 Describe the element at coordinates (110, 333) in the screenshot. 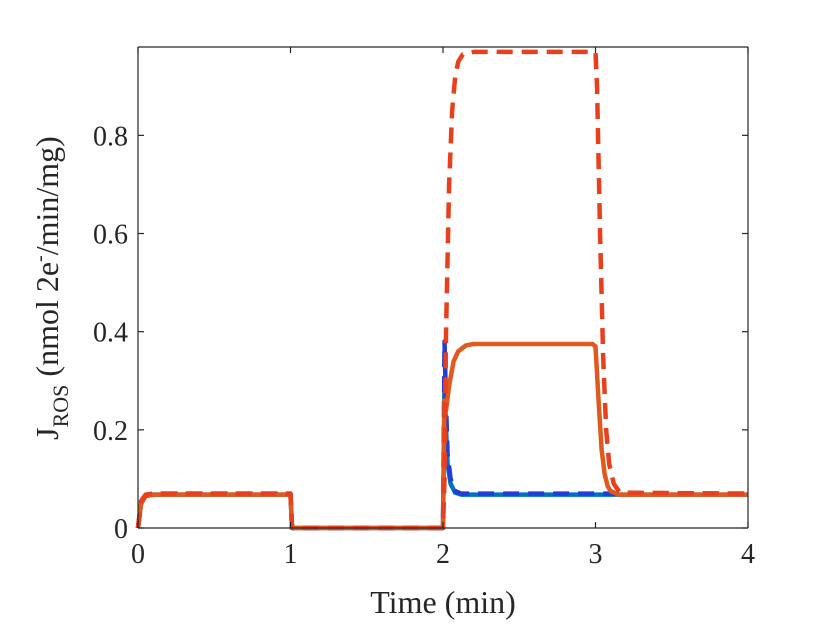

I see `y-tick-label: 0.4` at that location.